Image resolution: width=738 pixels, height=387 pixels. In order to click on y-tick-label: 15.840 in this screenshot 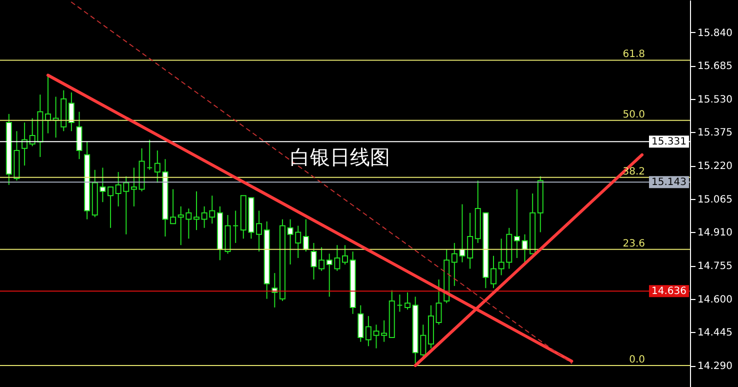, I will do `click(715, 33)`.